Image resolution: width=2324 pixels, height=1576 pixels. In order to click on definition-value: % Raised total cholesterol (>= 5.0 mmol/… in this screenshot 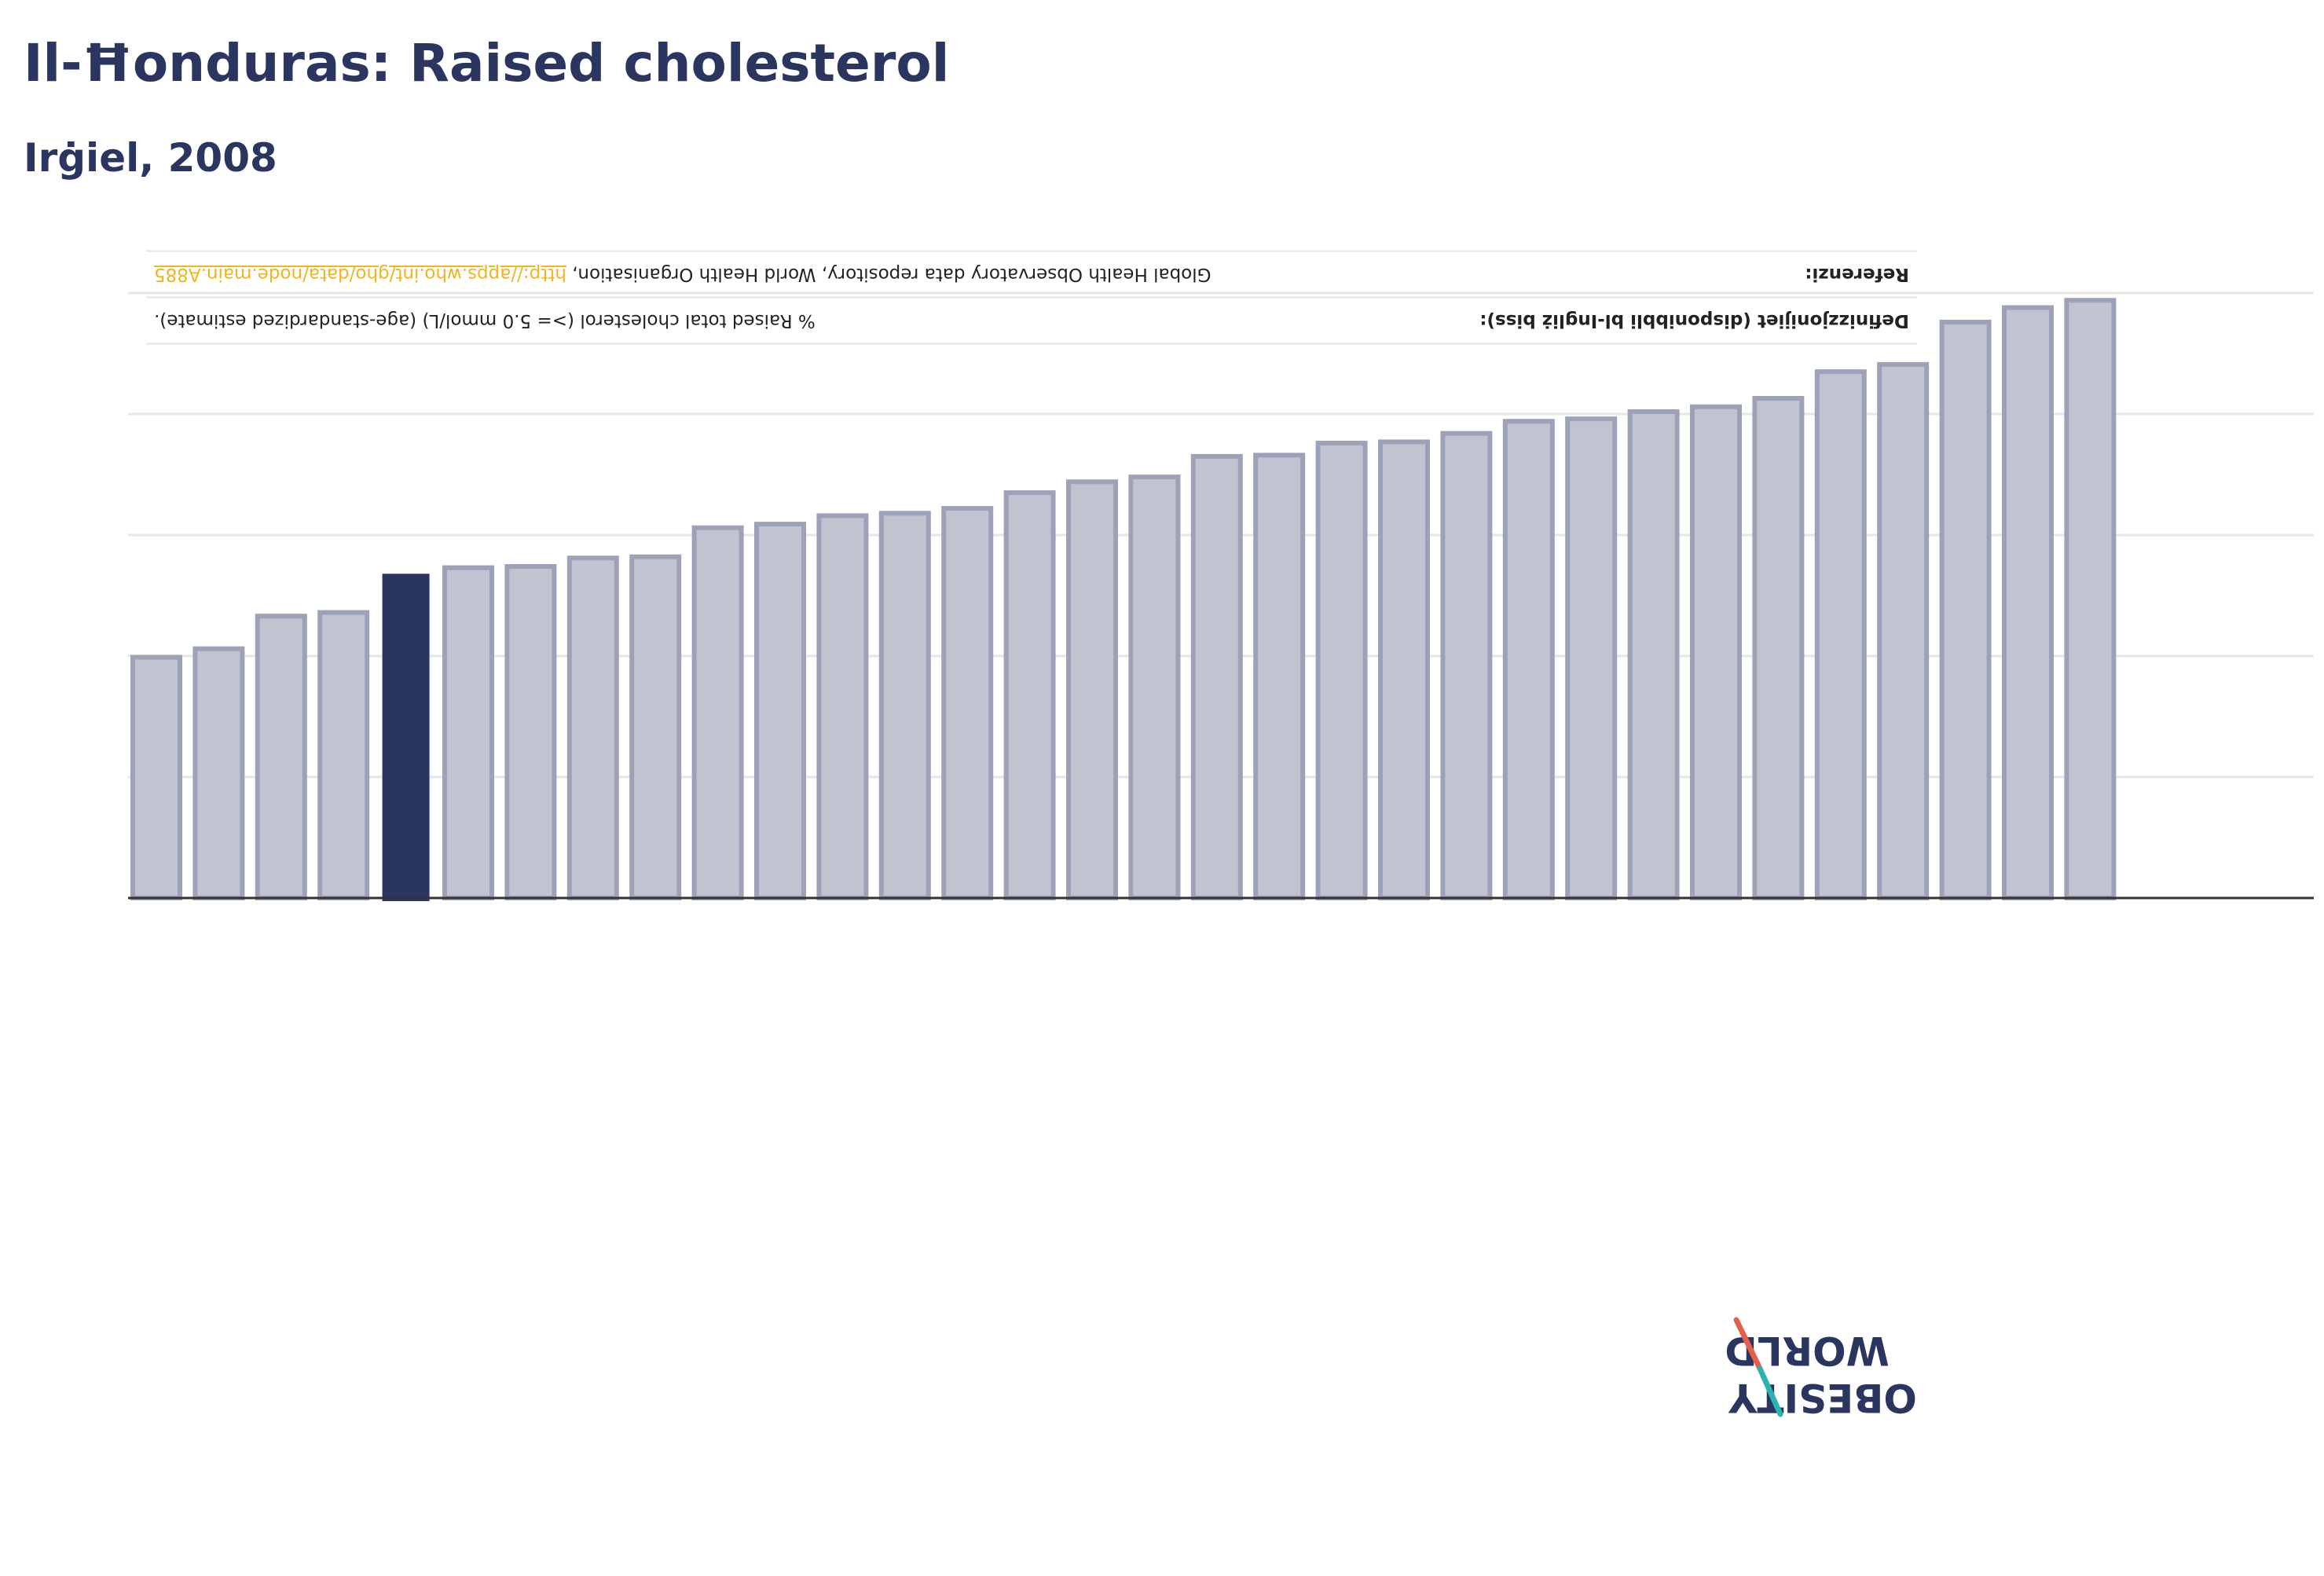, I will do `click(485, 320)`.